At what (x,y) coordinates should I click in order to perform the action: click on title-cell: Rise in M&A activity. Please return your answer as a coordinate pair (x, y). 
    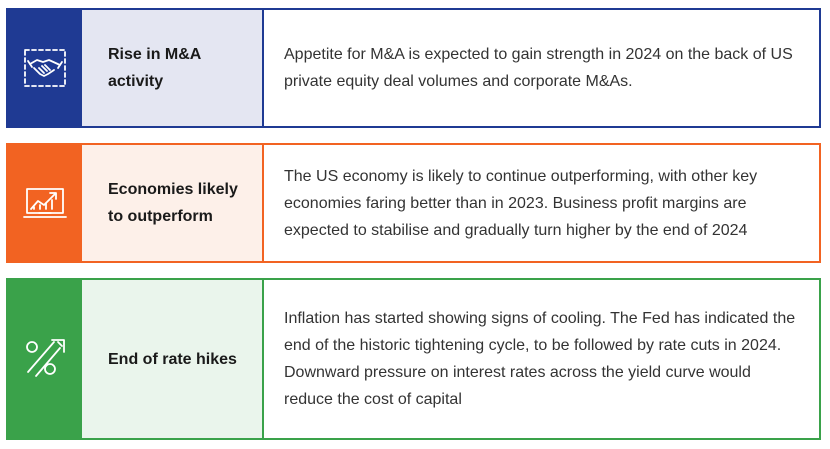
    Looking at the image, I should click on (173, 68).